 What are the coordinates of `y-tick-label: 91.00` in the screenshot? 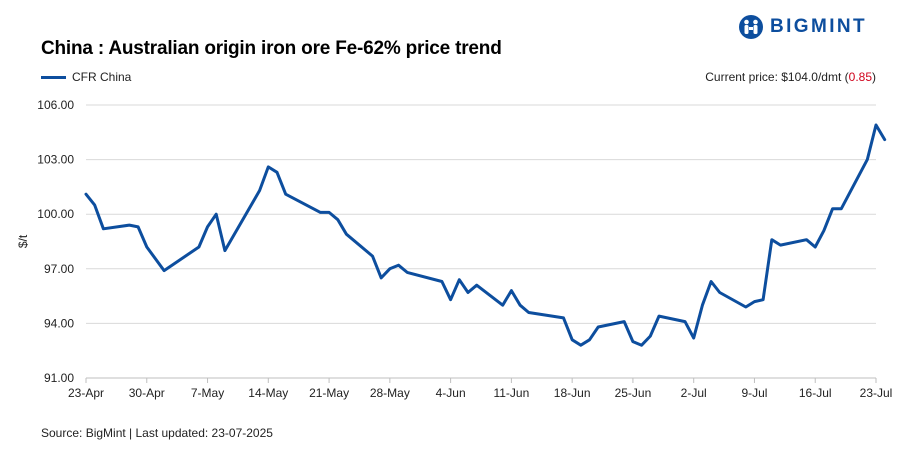 It's located at (59, 378).